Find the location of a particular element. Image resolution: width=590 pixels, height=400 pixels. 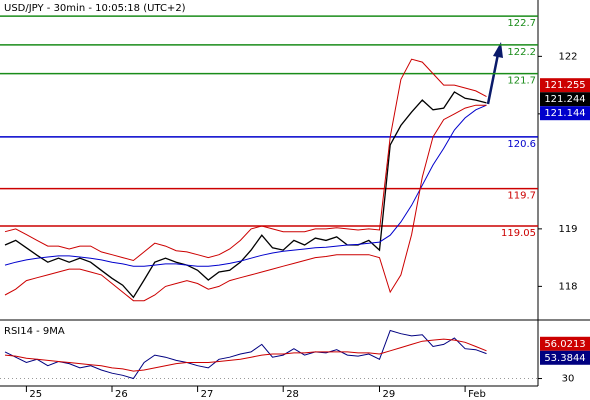

forecast-arrow is located at coordinates (493, 79).